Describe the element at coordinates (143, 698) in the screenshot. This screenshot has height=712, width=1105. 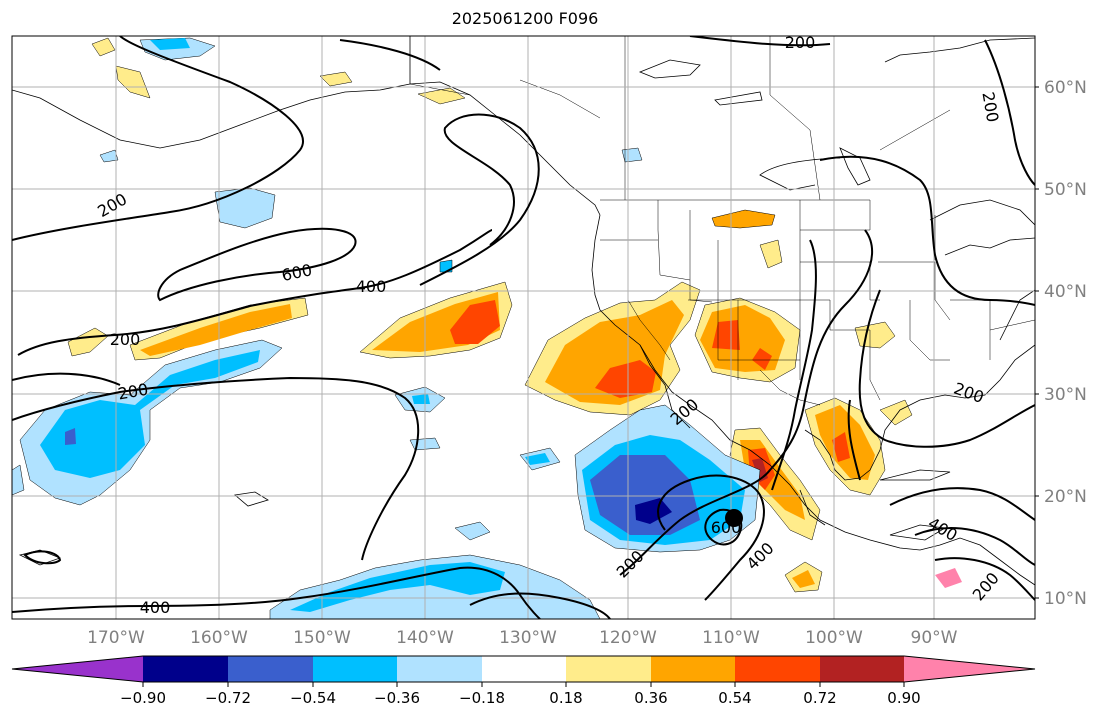
I see `colorbar-tick-label: −0.90` at that location.